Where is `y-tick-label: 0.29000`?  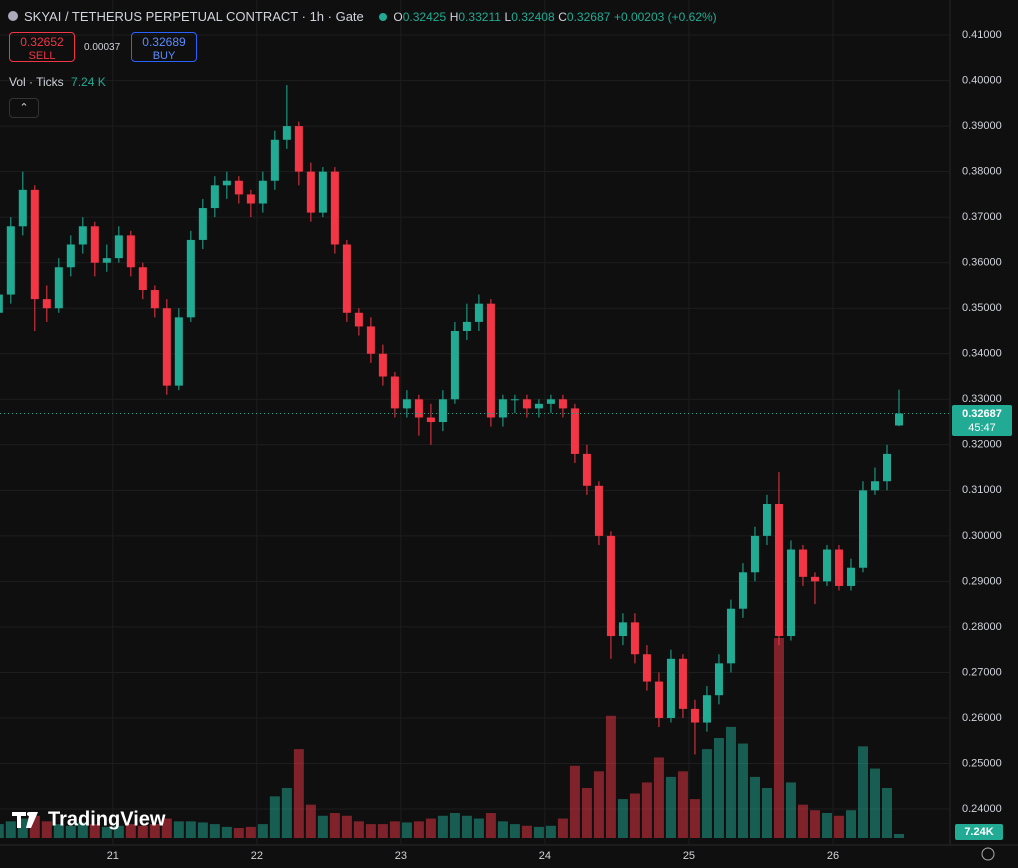
y-tick-label: 0.29000 is located at coordinates (982, 581).